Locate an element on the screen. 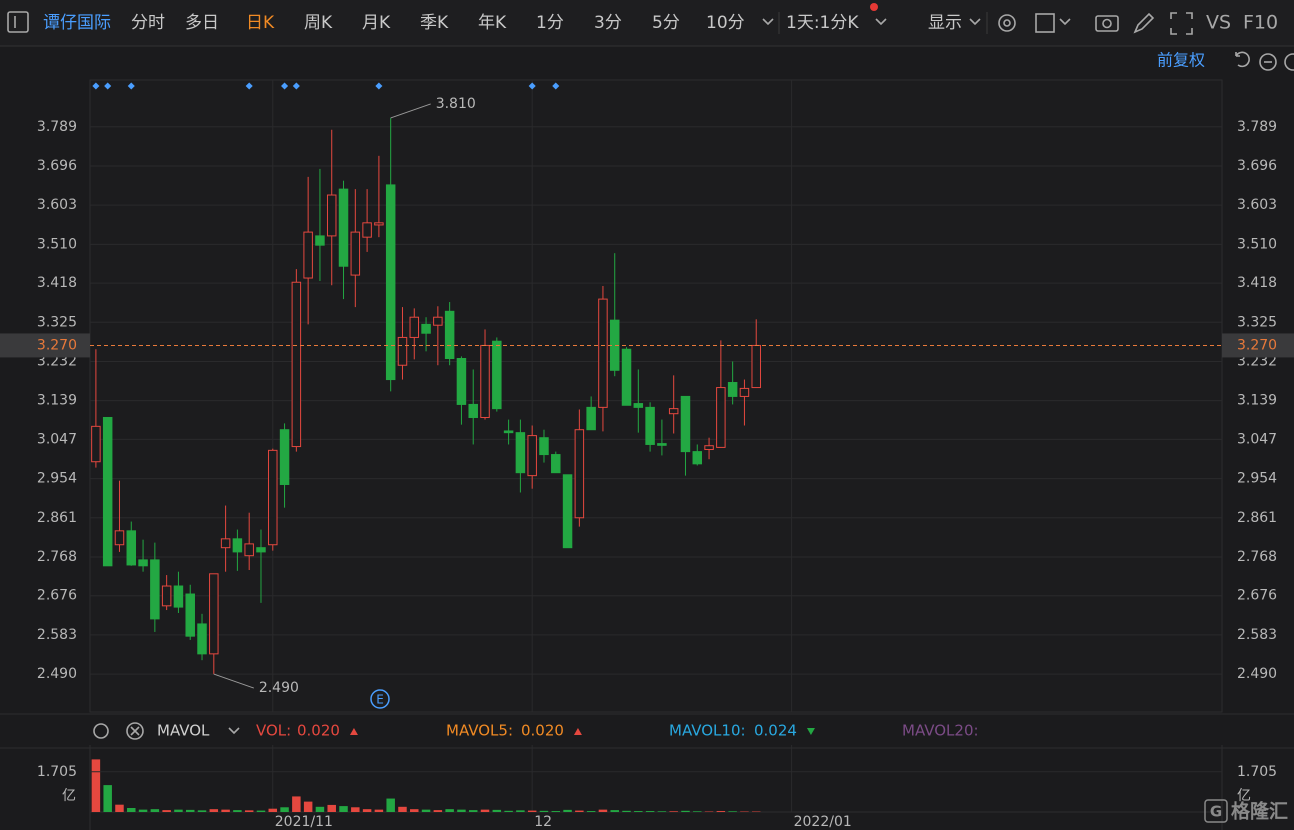 The image size is (1294, 830). period-tab: 1分 is located at coordinates (550, 23).